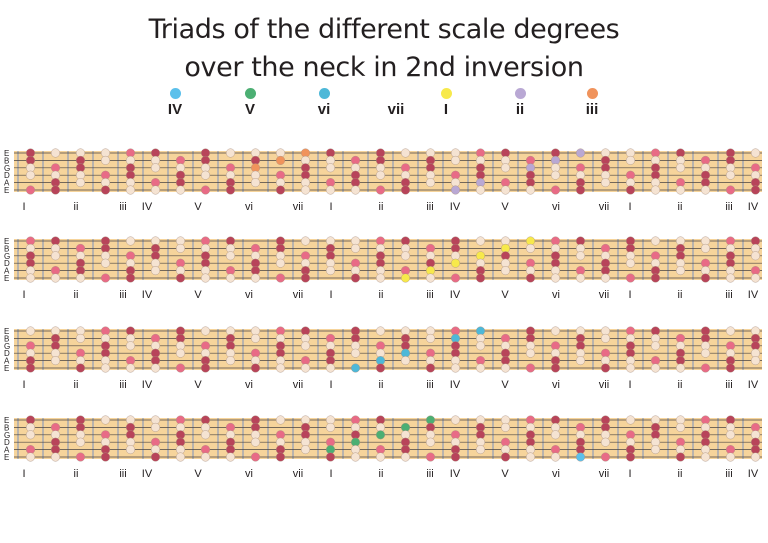 The height and width of the screenshot is (543, 768). I want to click on legend-item-iii: iii, so click(592, 103).